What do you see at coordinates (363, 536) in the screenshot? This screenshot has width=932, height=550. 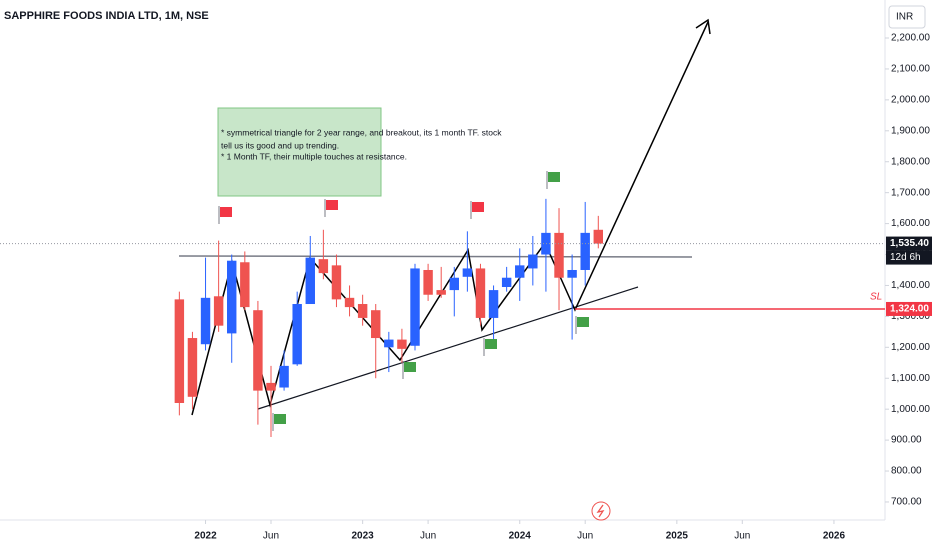 I see `x-tick-label: 2023` at bounding box center [363, 536].